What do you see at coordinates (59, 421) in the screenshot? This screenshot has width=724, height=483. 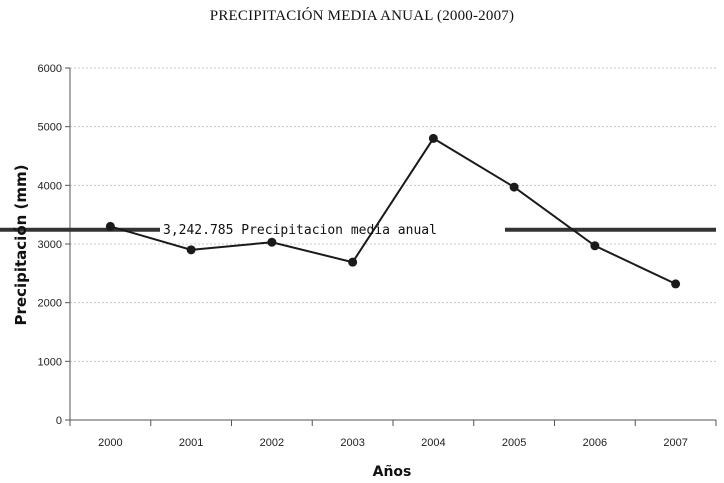 I see `y-tick-label: 0` at bounding box center [59, 421].